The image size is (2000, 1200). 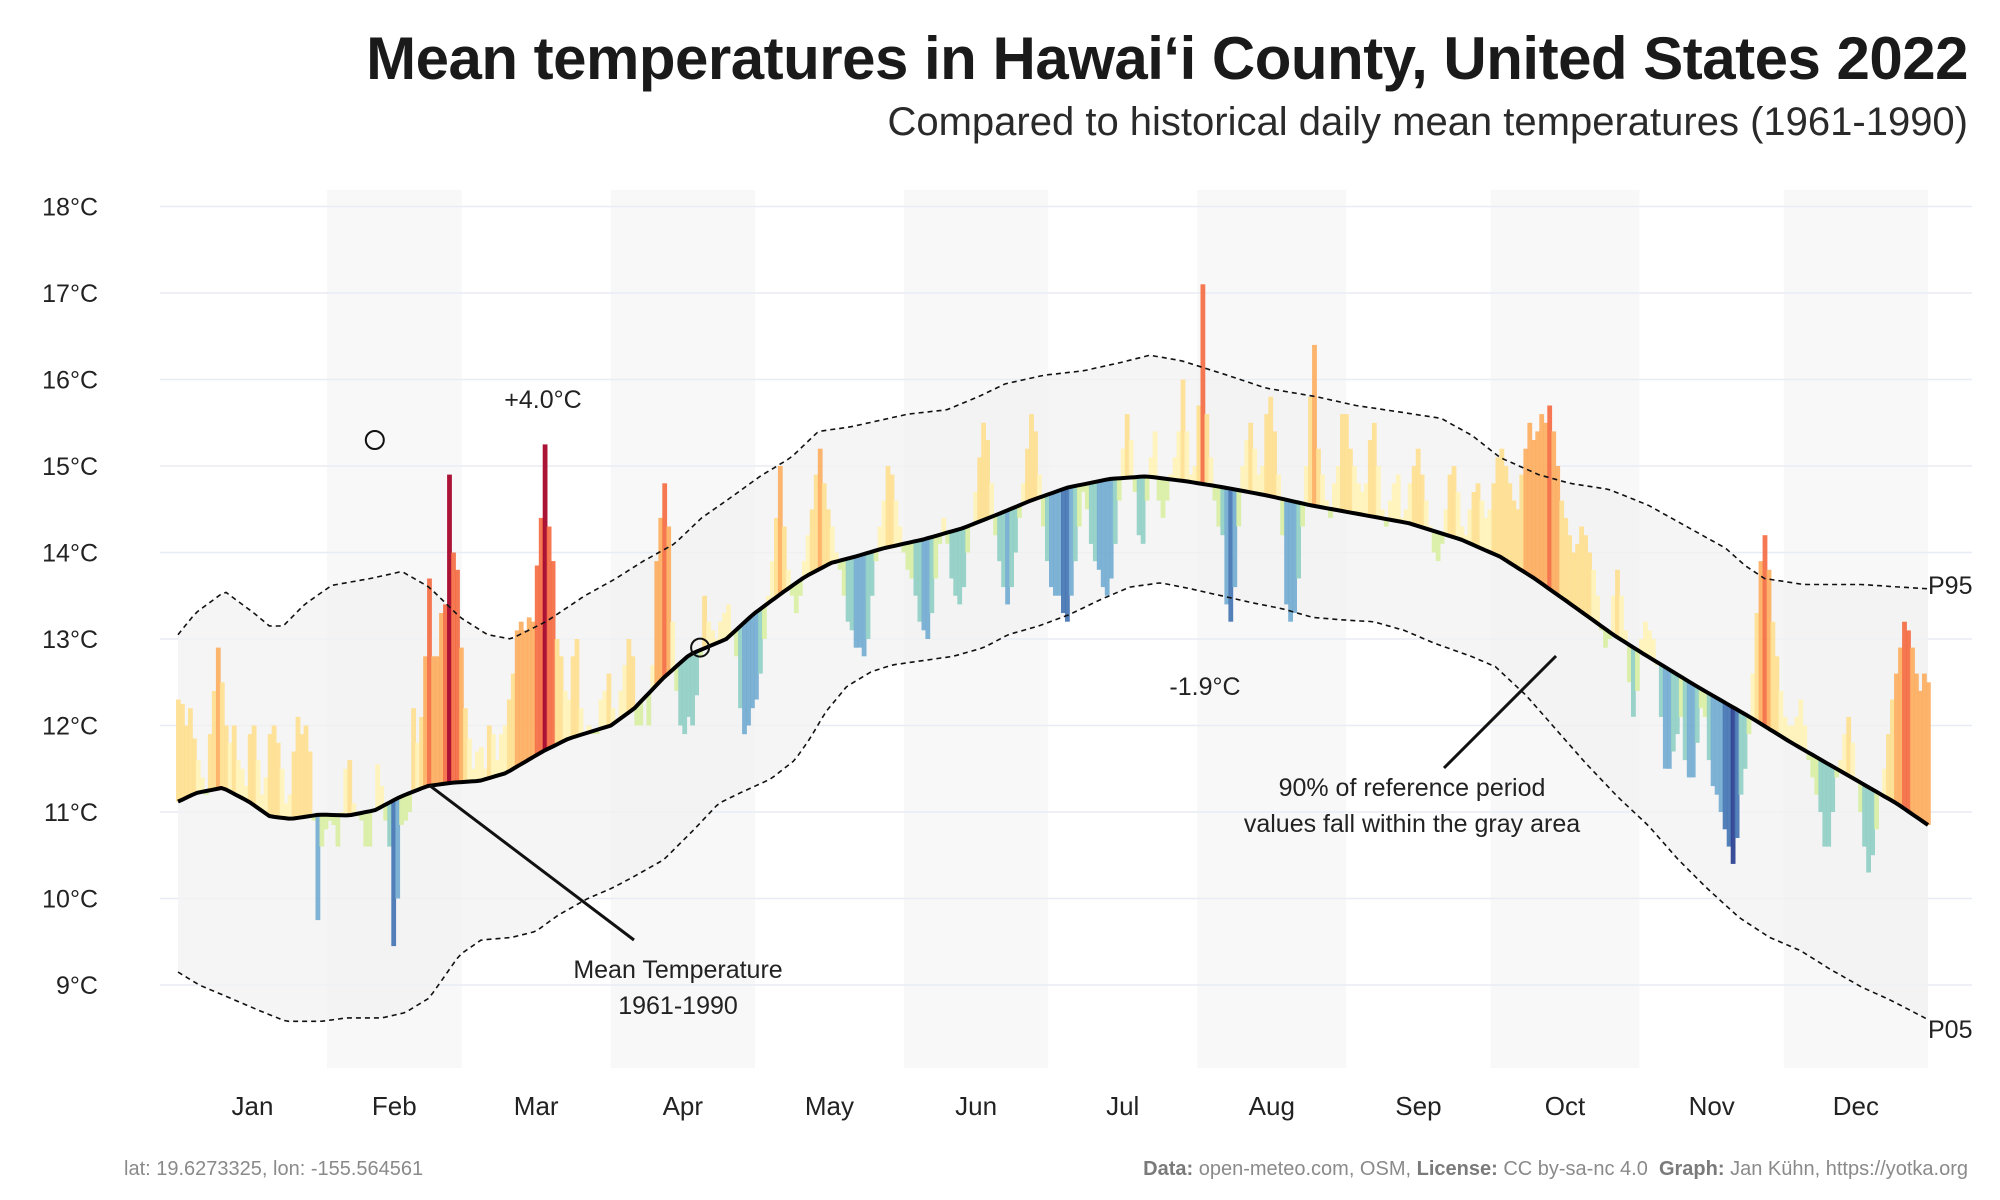 I want to click on x-axis: Jan Feb Mar Apr May Jun Jul Aug Sep Oct Nov Dec, so click(x=1055, y=1106).